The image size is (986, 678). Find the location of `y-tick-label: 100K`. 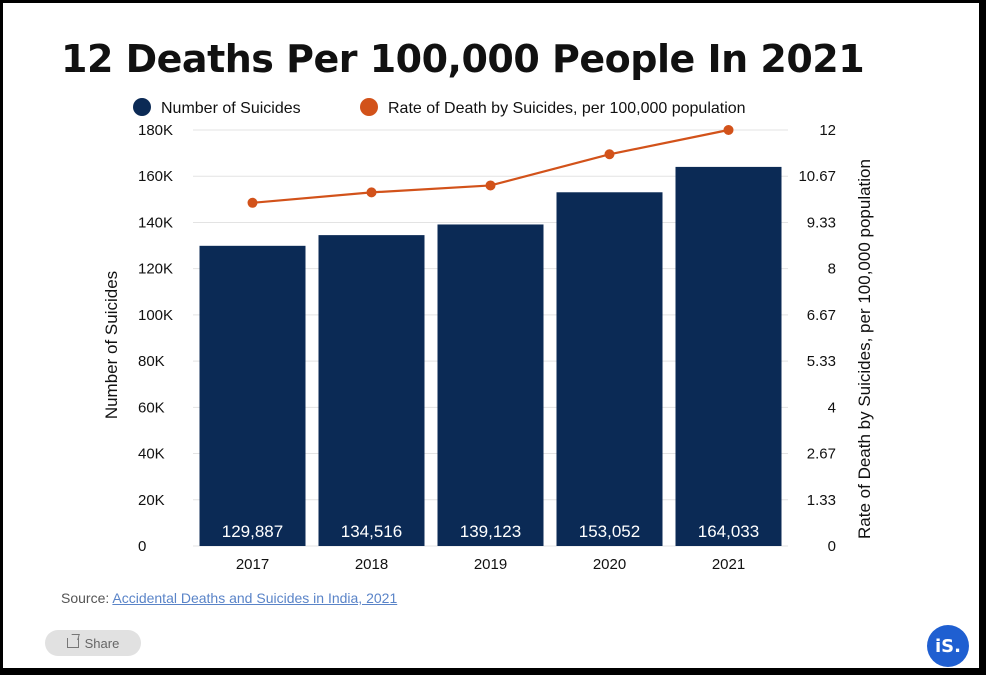

y-tick-label: 100K is located at coordinates (155, 315).